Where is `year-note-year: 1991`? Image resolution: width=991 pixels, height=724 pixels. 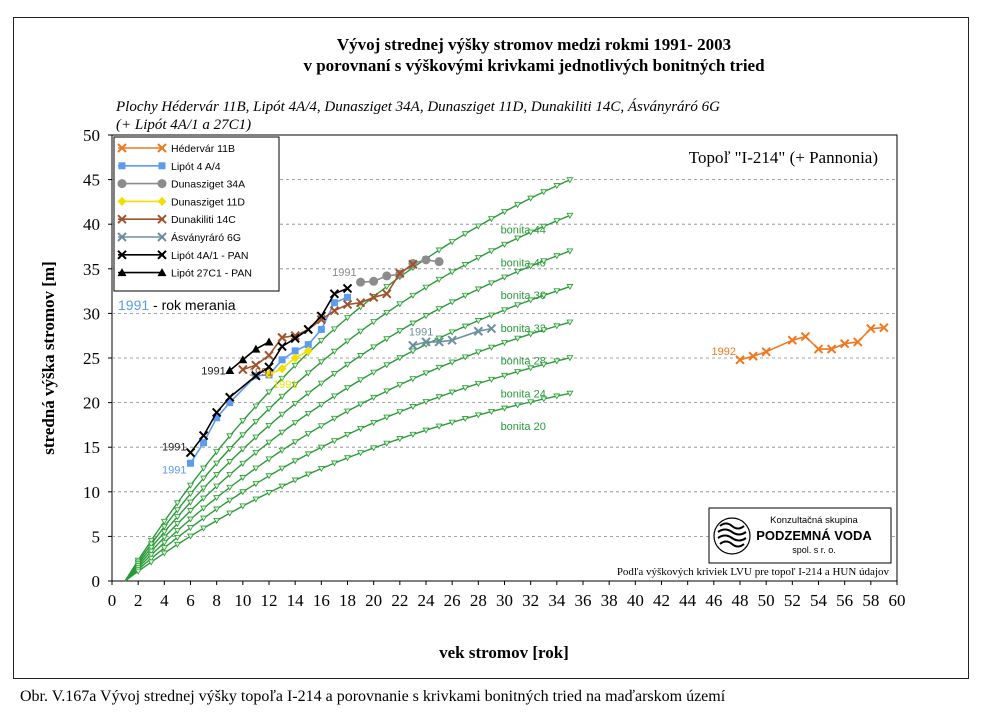 year-note-year: 1991 is located at coordinates (133, 305).